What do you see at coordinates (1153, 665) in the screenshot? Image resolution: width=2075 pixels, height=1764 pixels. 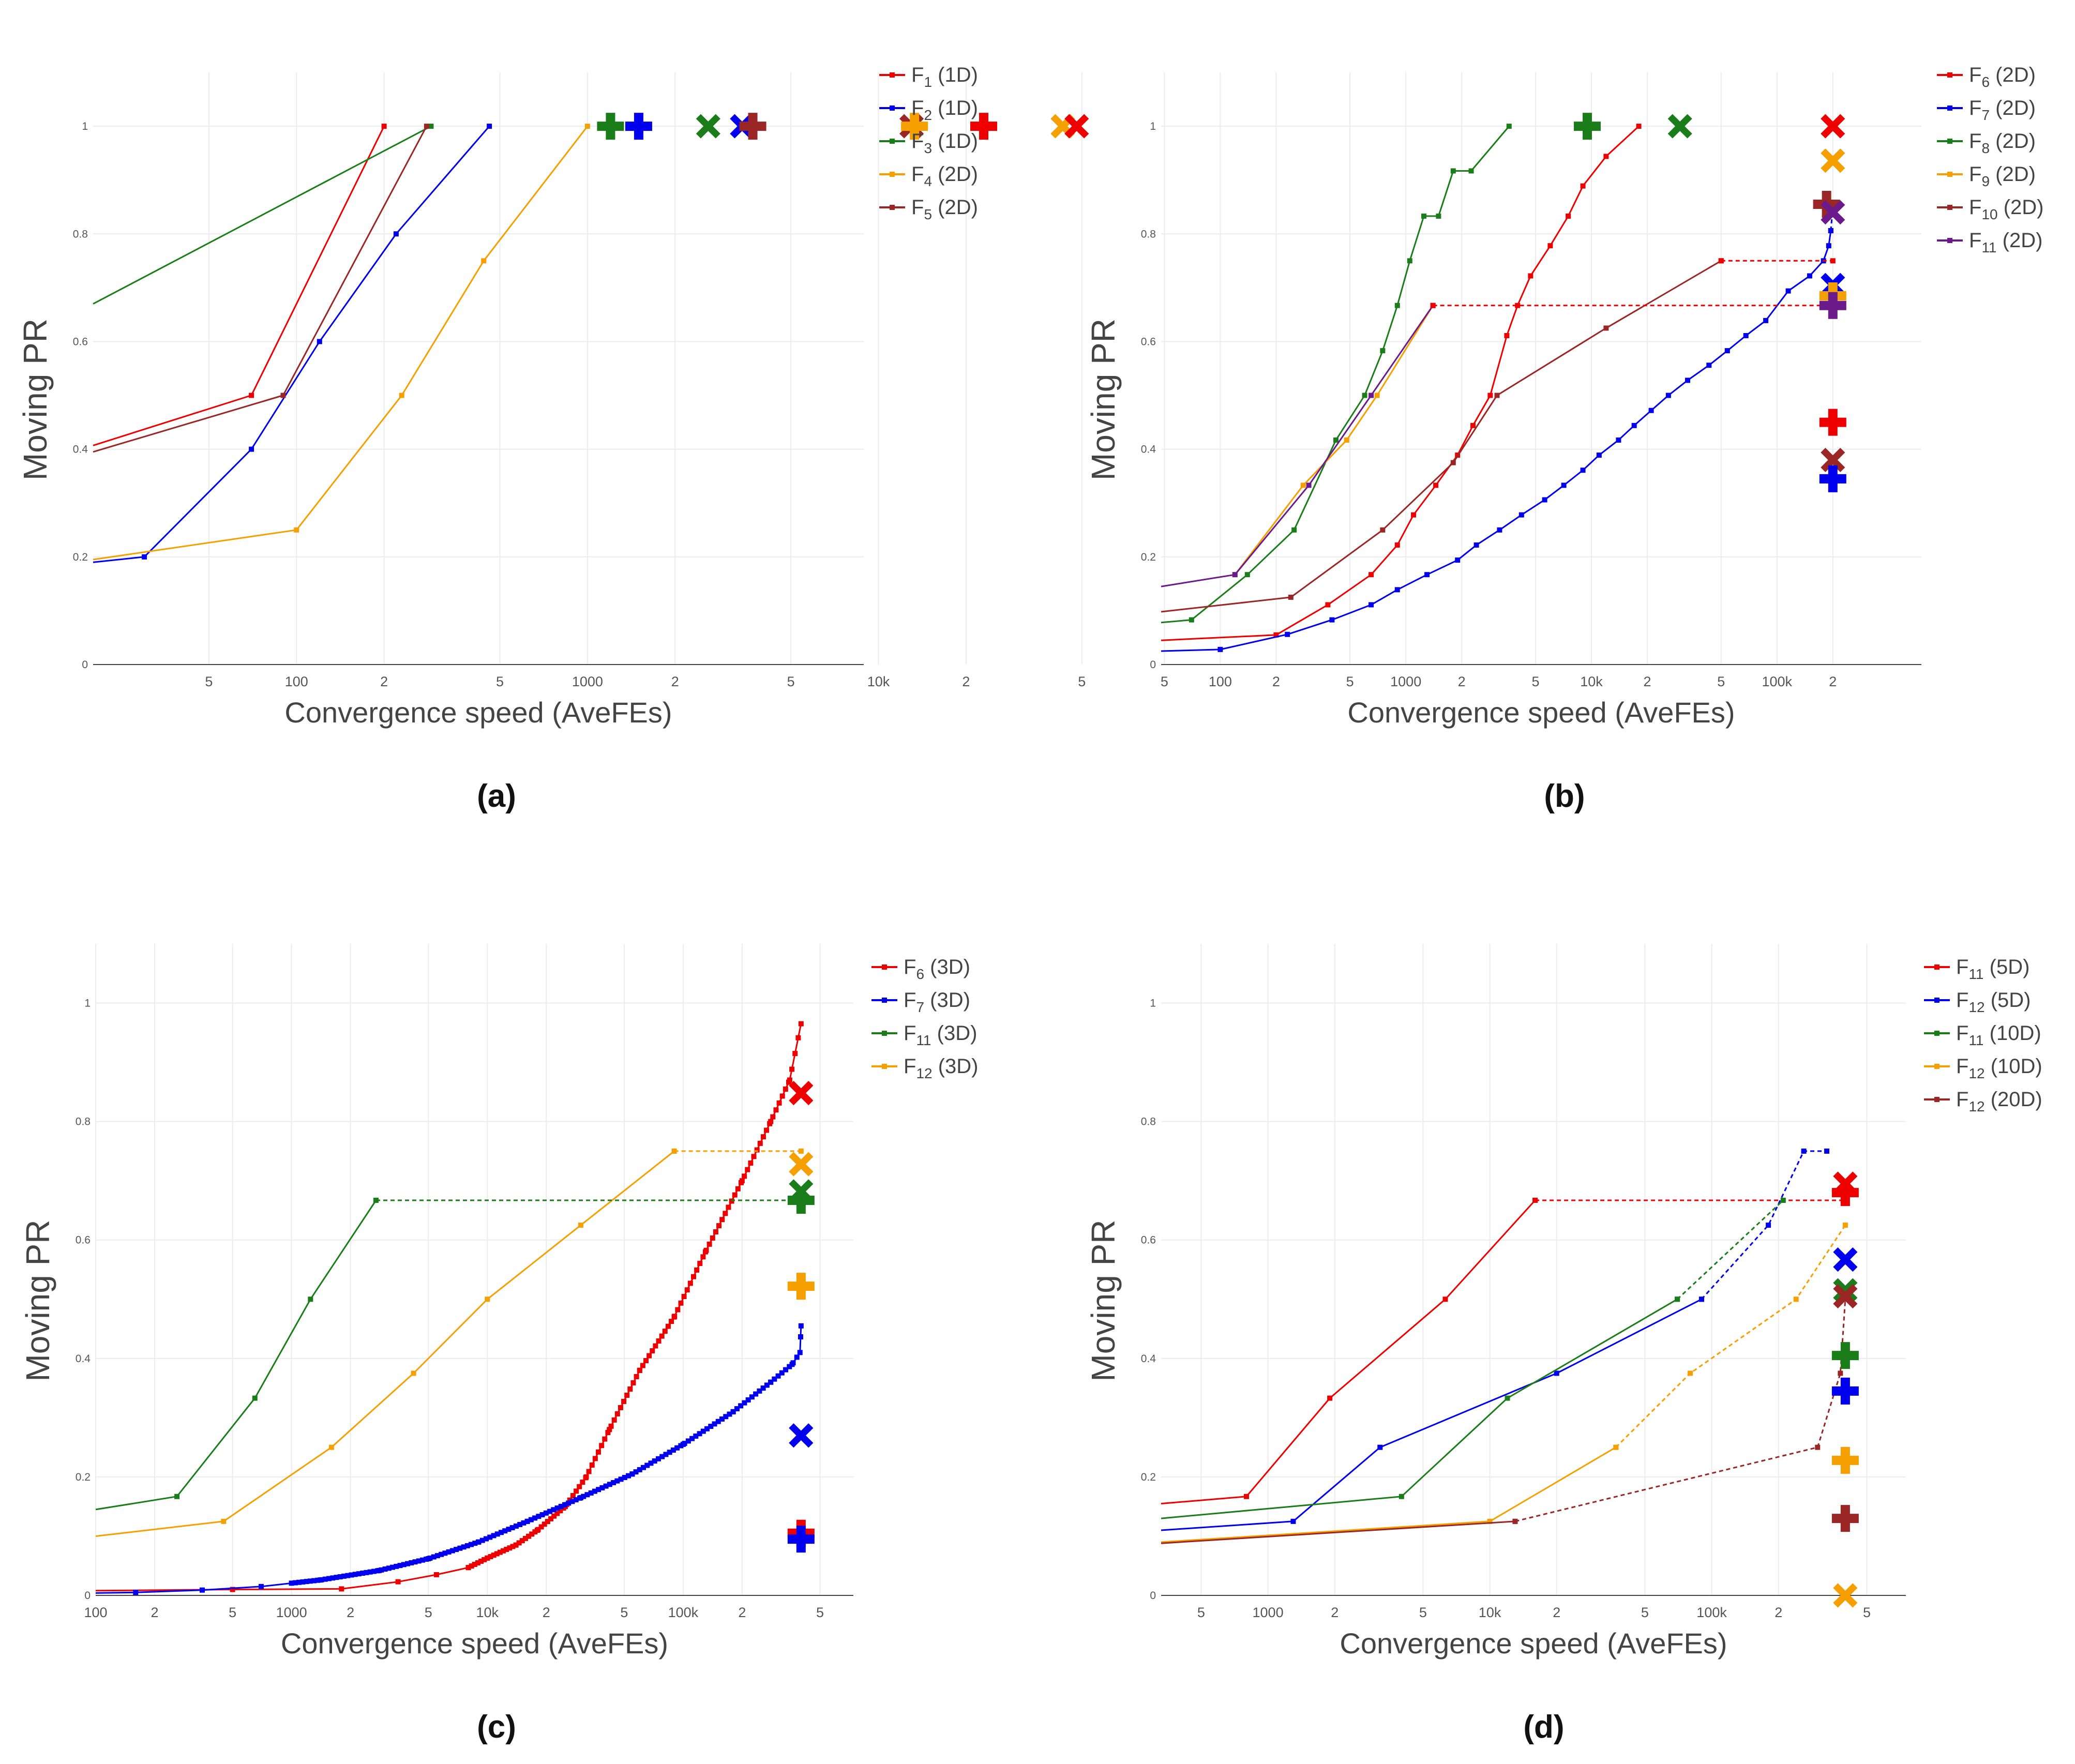 I see `y-tick-label: 0` at bounding box center [1153, 665].